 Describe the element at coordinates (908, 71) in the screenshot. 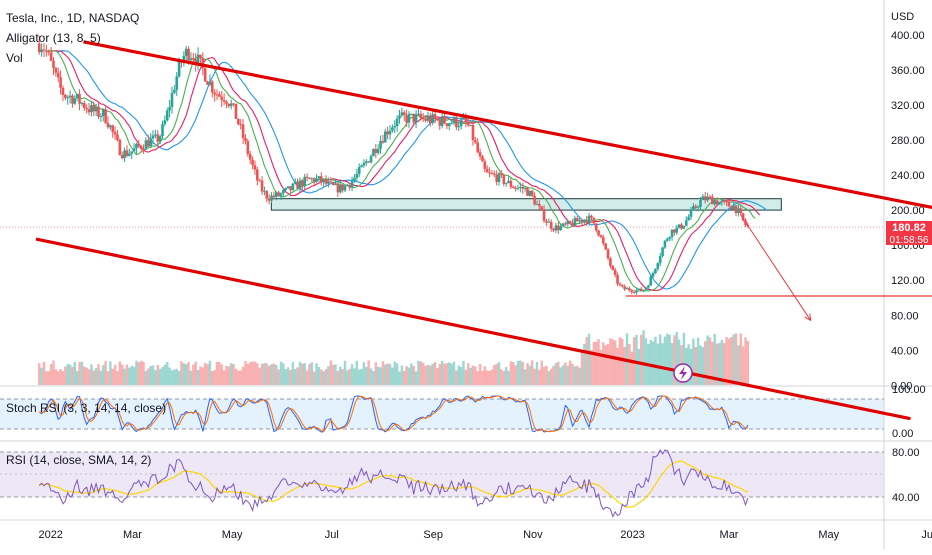

I see `price-tick-label: 360.00` at that location.